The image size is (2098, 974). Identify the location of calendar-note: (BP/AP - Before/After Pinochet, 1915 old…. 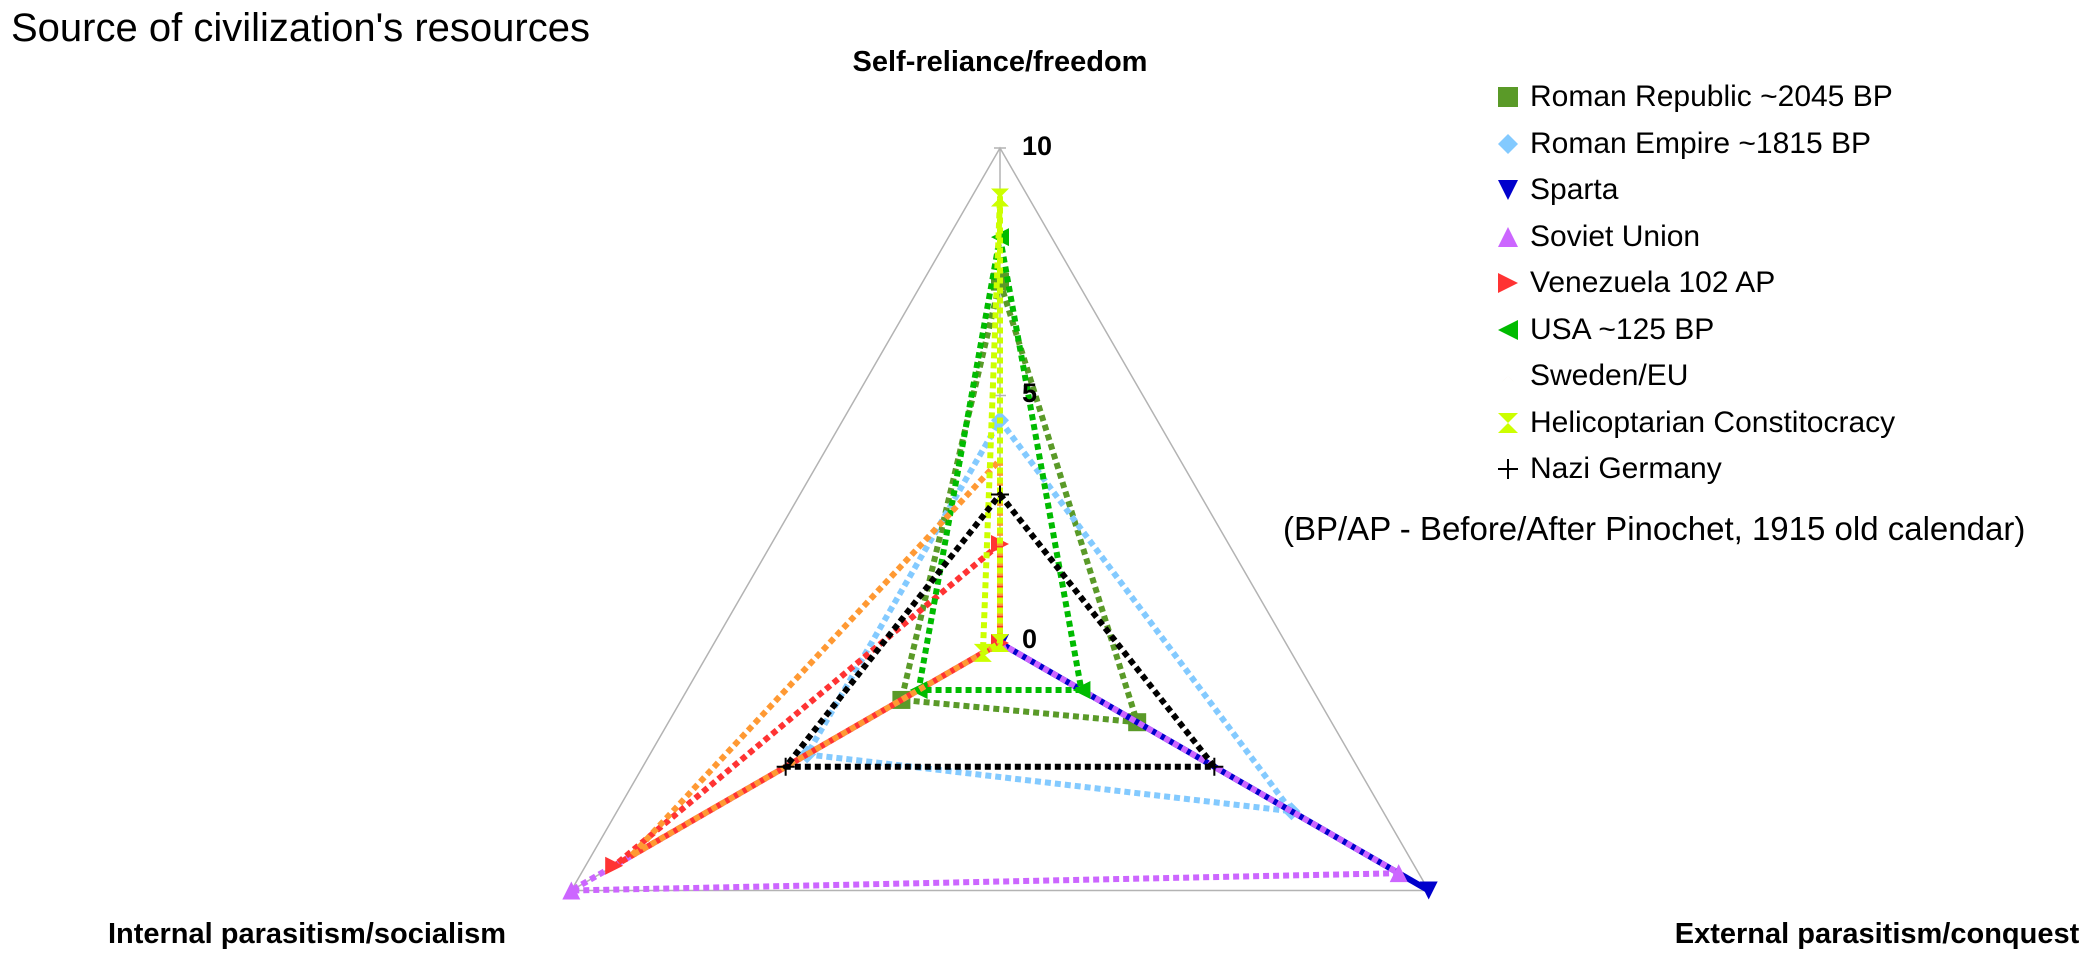
(1654, 528).